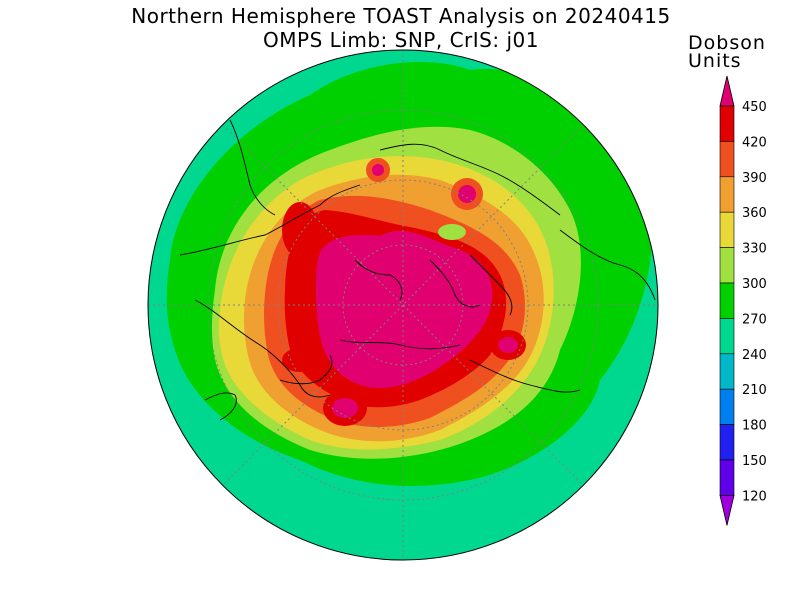 This screenshot has width=800, height=600. What do you see at coordinates (727, 510) in the screenshot?
I see `colorbar-bottom-arrow` at bounding box center [727, 510].